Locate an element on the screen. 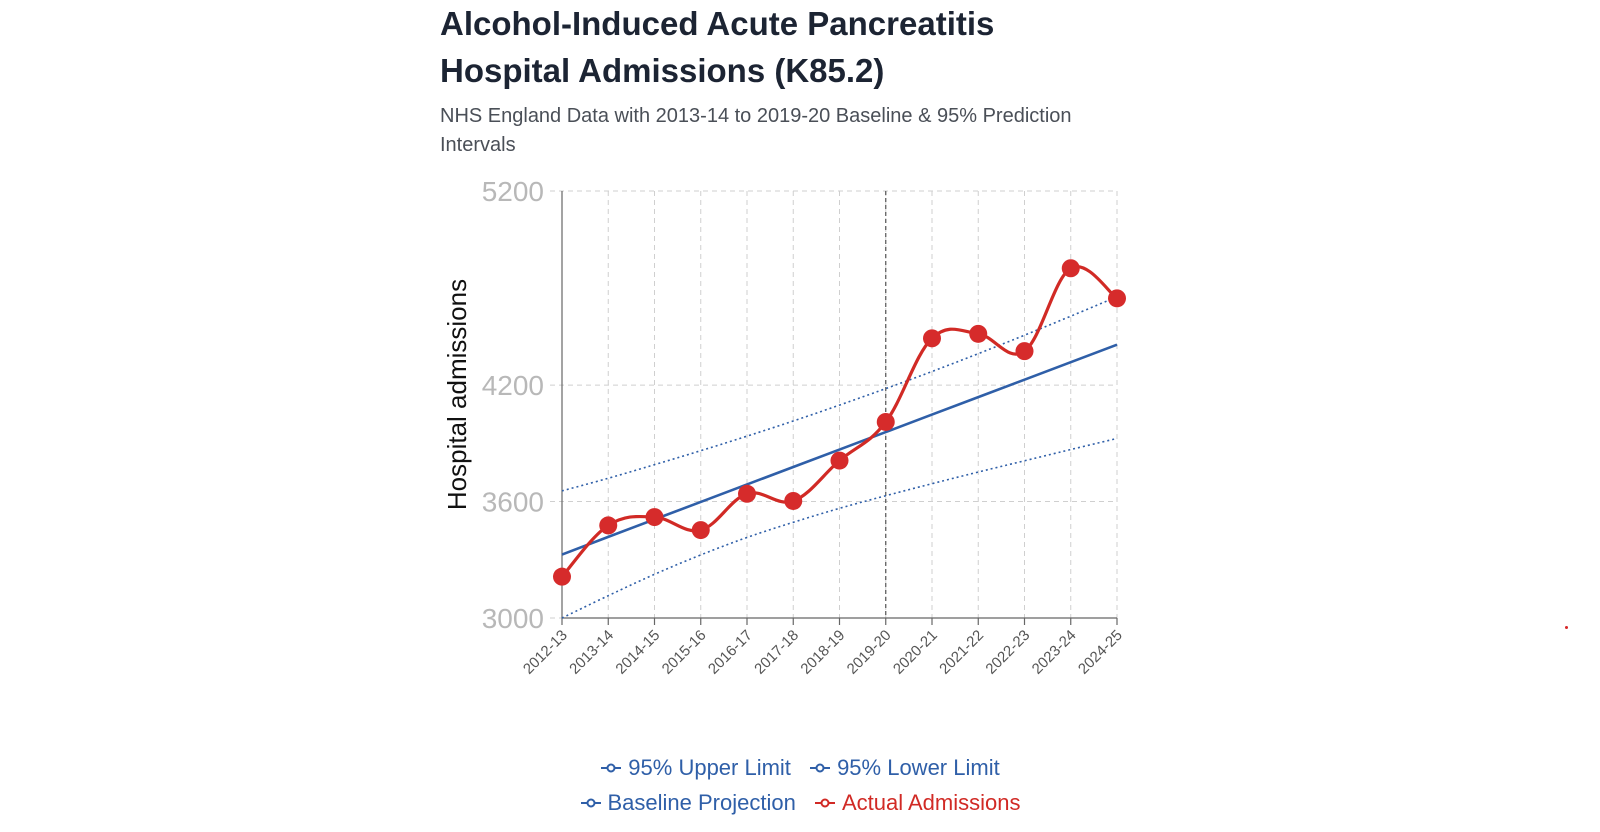 The height and width of the screenshot is (832, 1600). series-actual-admissions-line is located at coordinates (839, 421).